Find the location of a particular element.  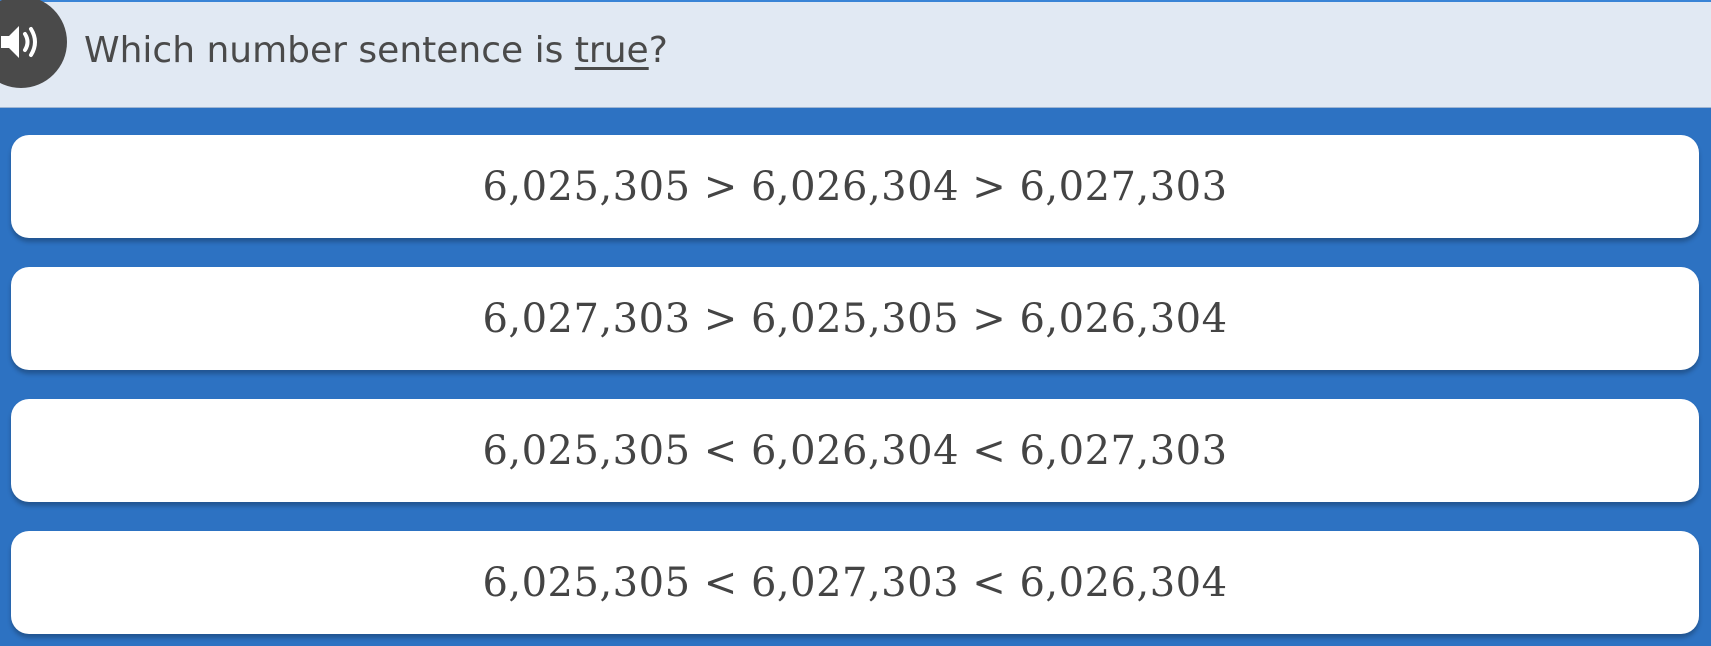

option-label: 6,025,305 < 6,027,303 < 6,026,304 is located at coordinates (855, 582).